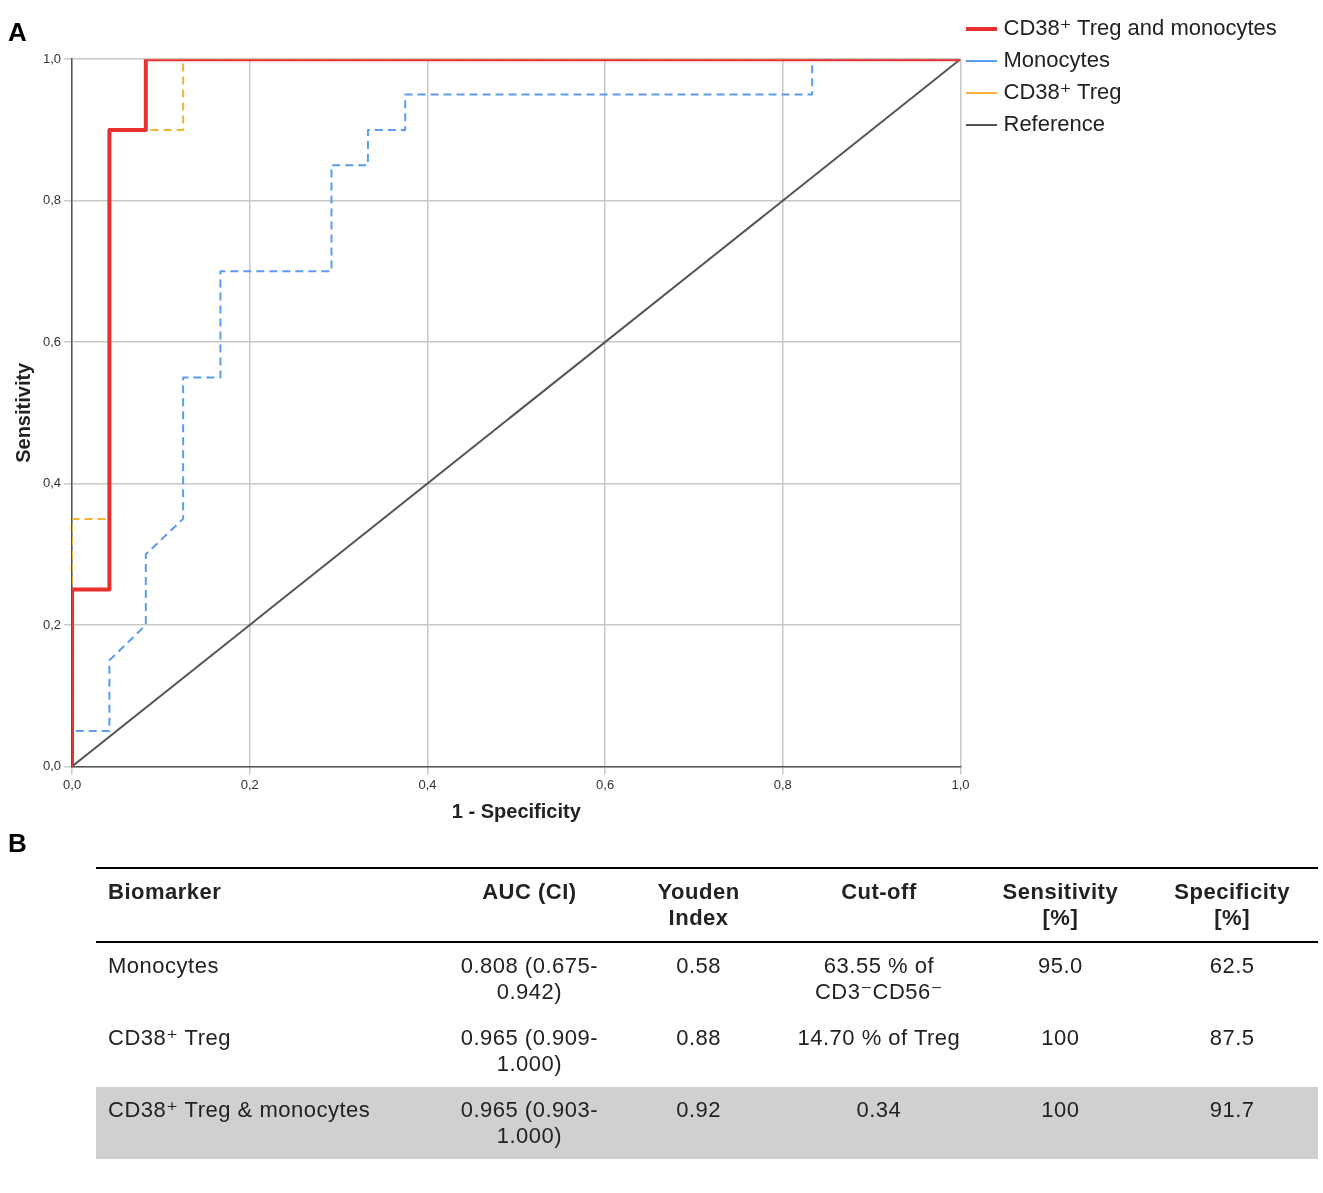 The height and width of the screenshot is (1193, 1323). I want to click on text: 14.70 % of Treg, so click(879, 1038).